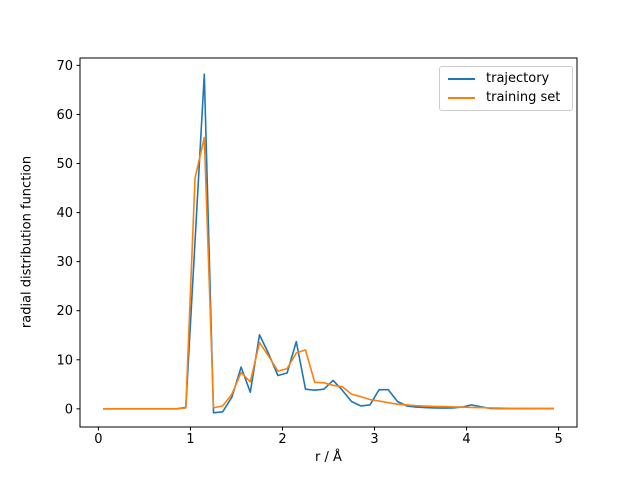  I want to click on y-tick-label: 0, so click(69, 409).